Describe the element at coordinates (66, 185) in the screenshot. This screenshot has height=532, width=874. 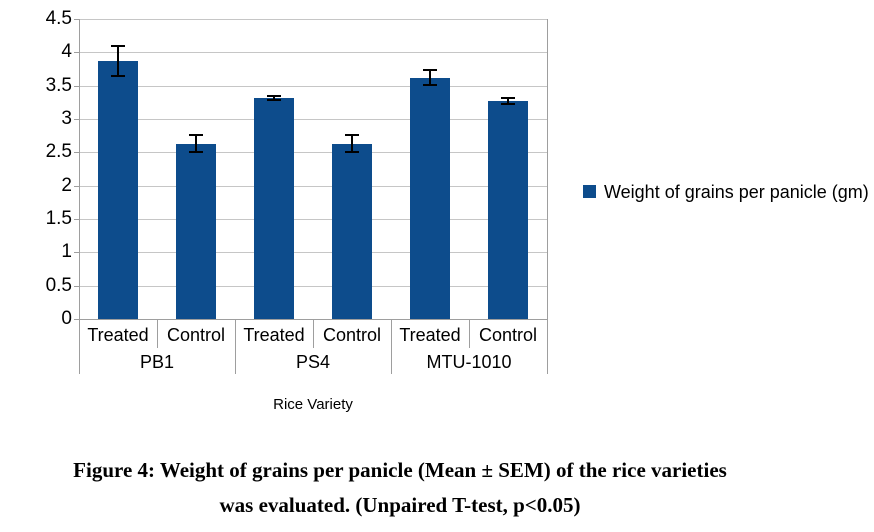
I see `y-tick-label: 2` at that location.